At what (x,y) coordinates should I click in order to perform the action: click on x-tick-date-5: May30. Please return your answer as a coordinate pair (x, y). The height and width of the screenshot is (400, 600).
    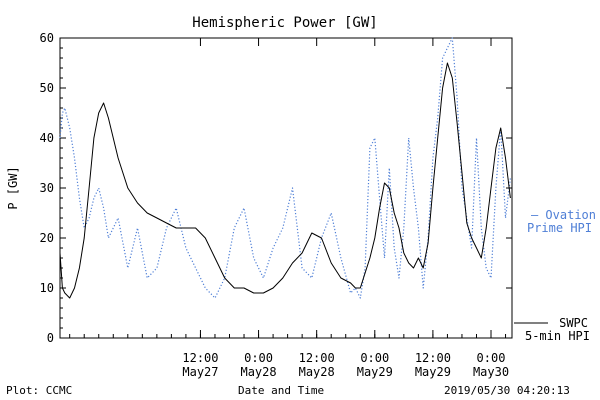
    Looking at the image, I should click on (491, 372).